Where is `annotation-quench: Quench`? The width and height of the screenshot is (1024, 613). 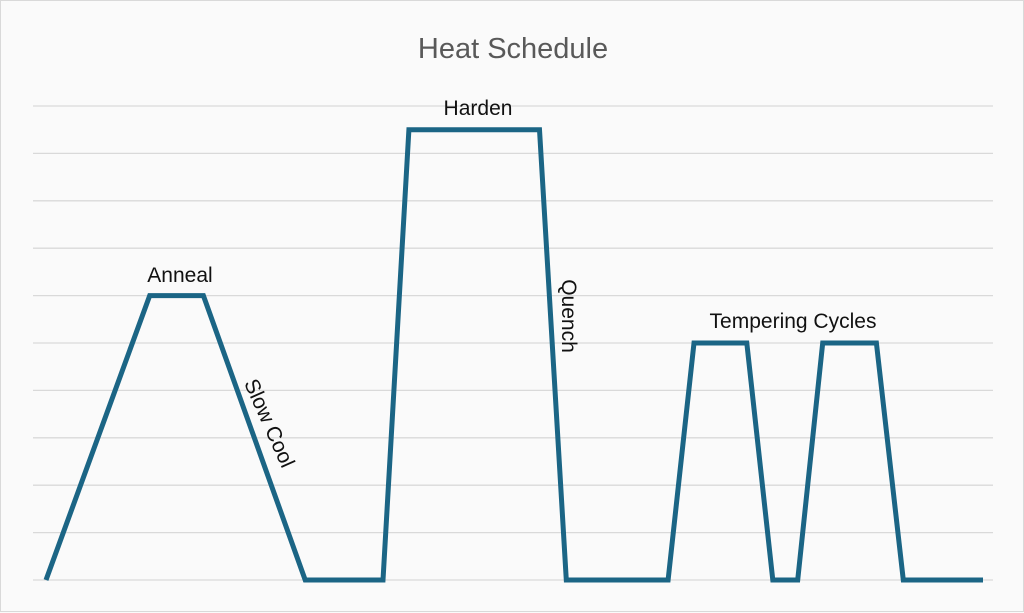 annotation-quench: Quench is located at coordinates (568, 316).